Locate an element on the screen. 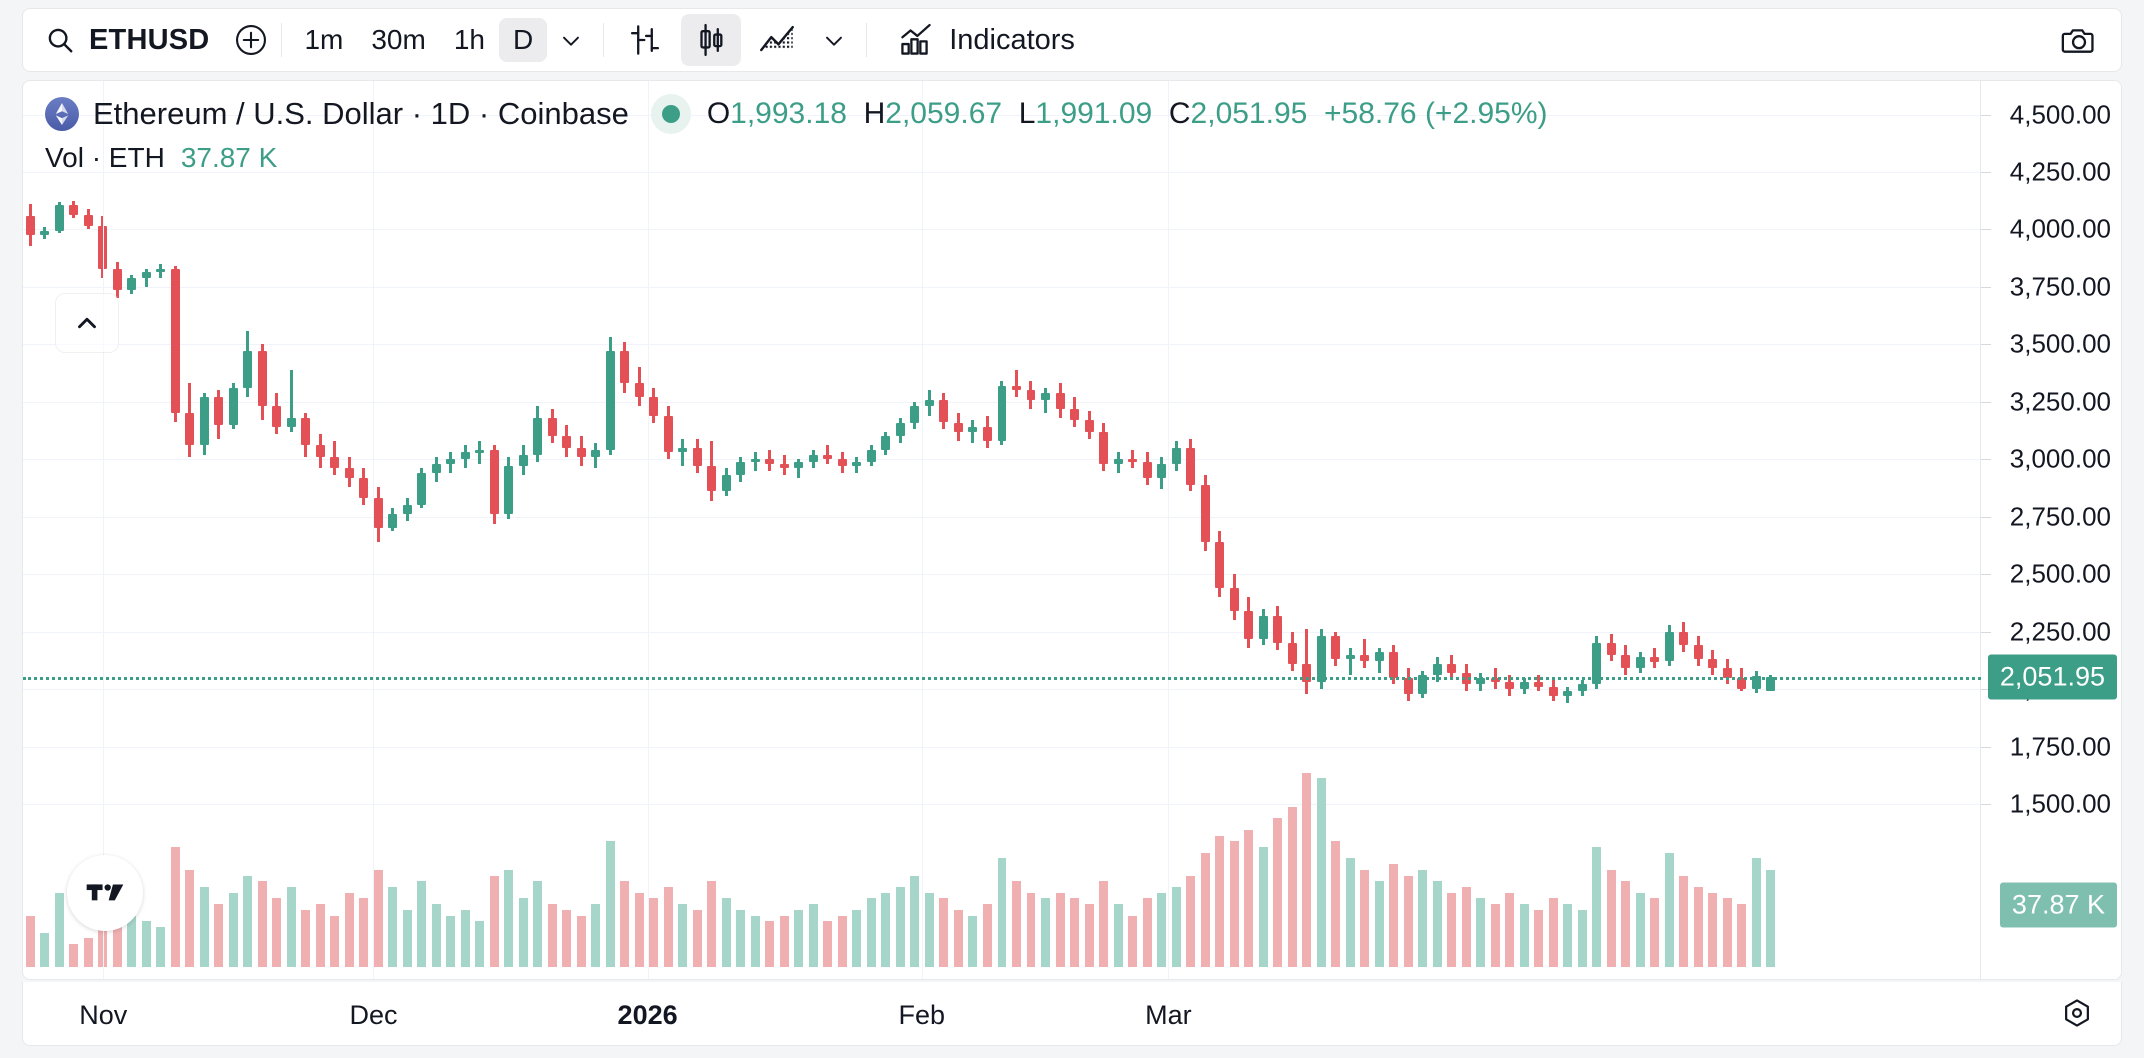  time-axis-label: 2026 is located at coordinates (647, 1015).